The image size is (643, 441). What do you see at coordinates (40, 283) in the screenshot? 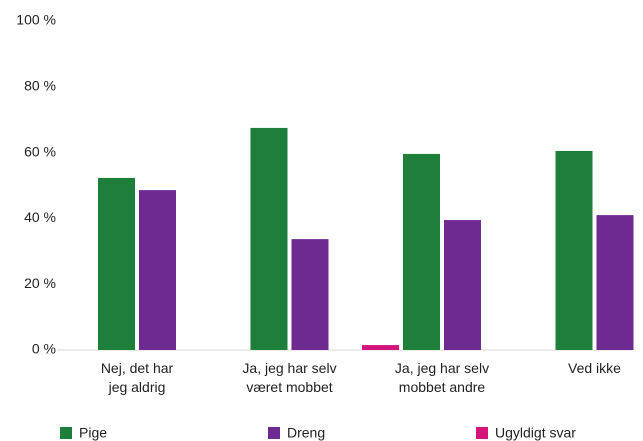
I see `y-tick-label: 20 %` at bounding box center [40, 283].